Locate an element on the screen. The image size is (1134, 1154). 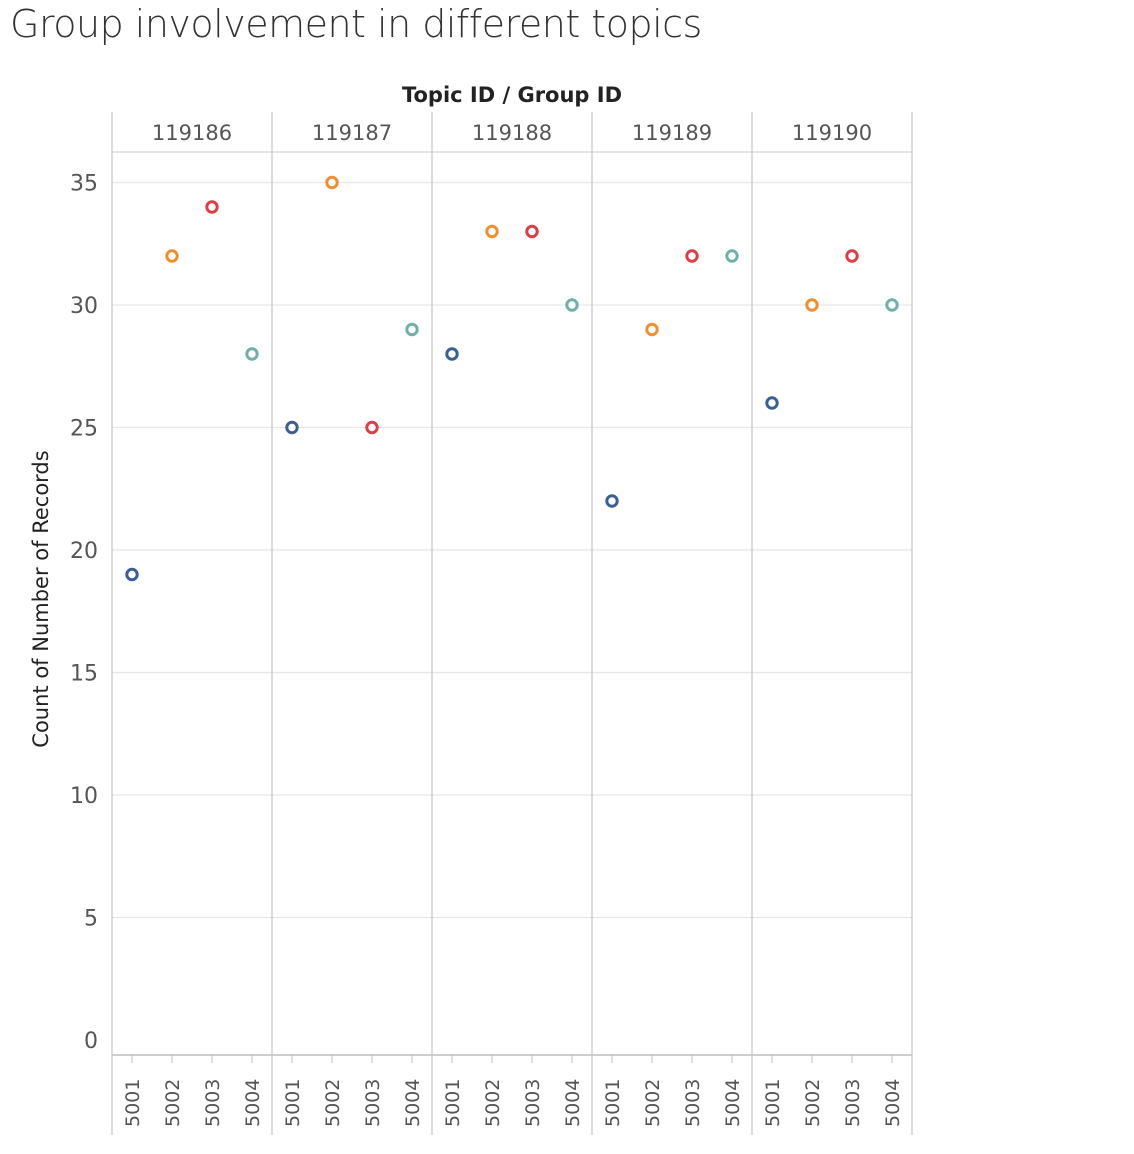
column-header-title: Topic ID / Group ID is located at coordinates (512, 95).